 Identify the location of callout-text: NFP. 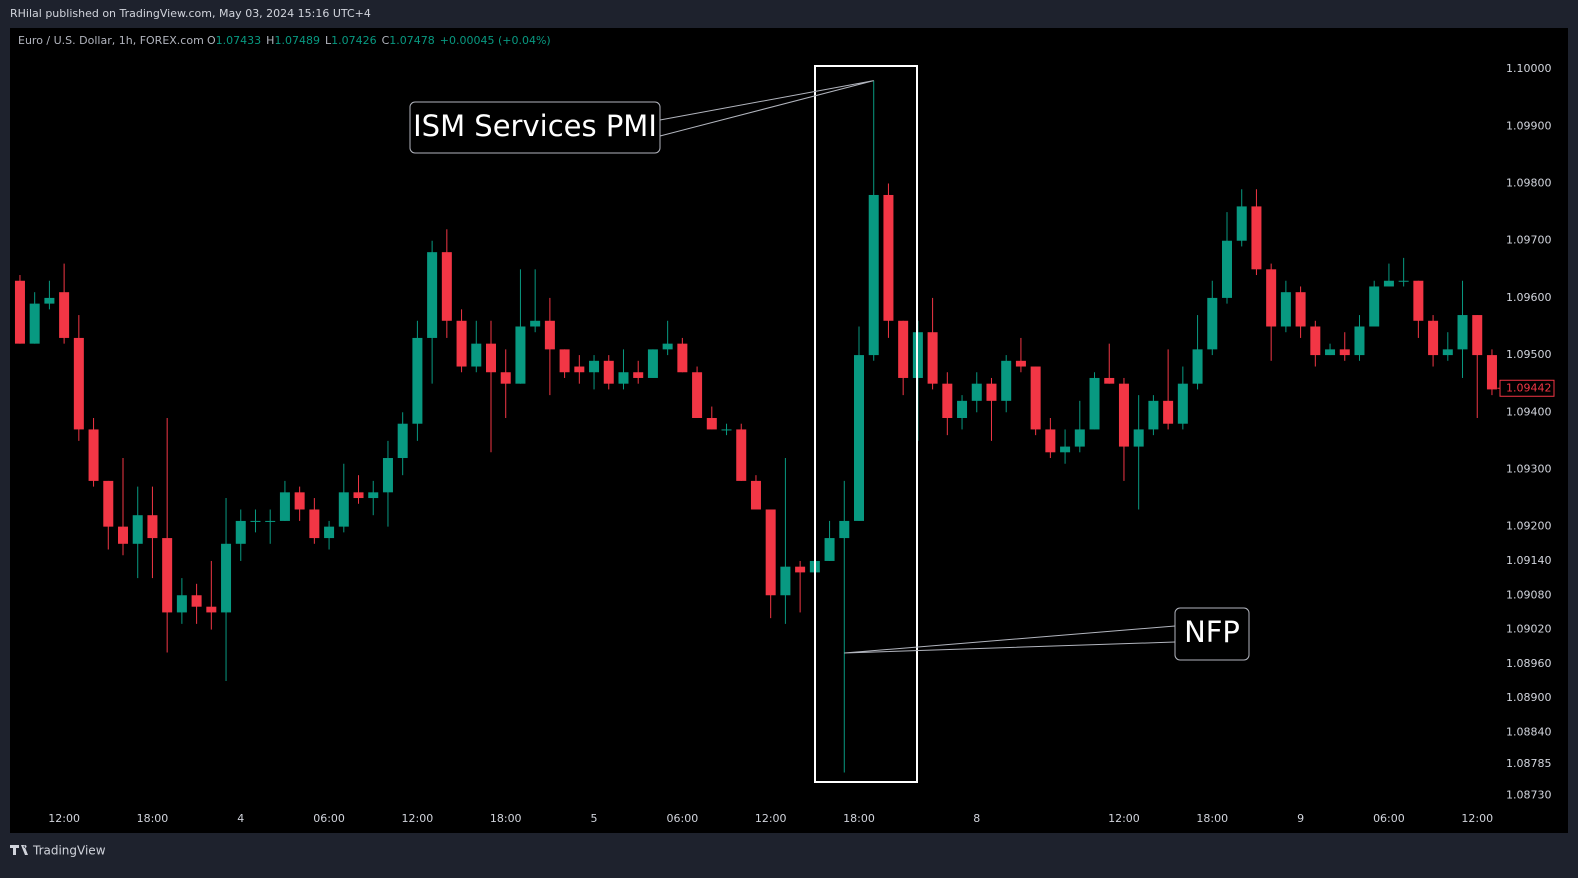
(1212, 632).